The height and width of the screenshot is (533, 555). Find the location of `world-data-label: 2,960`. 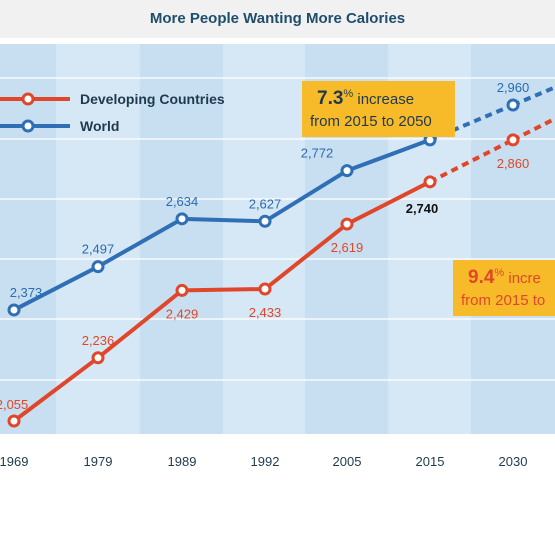

world-data-label: 2,960 is located at coordinates (513, 87).